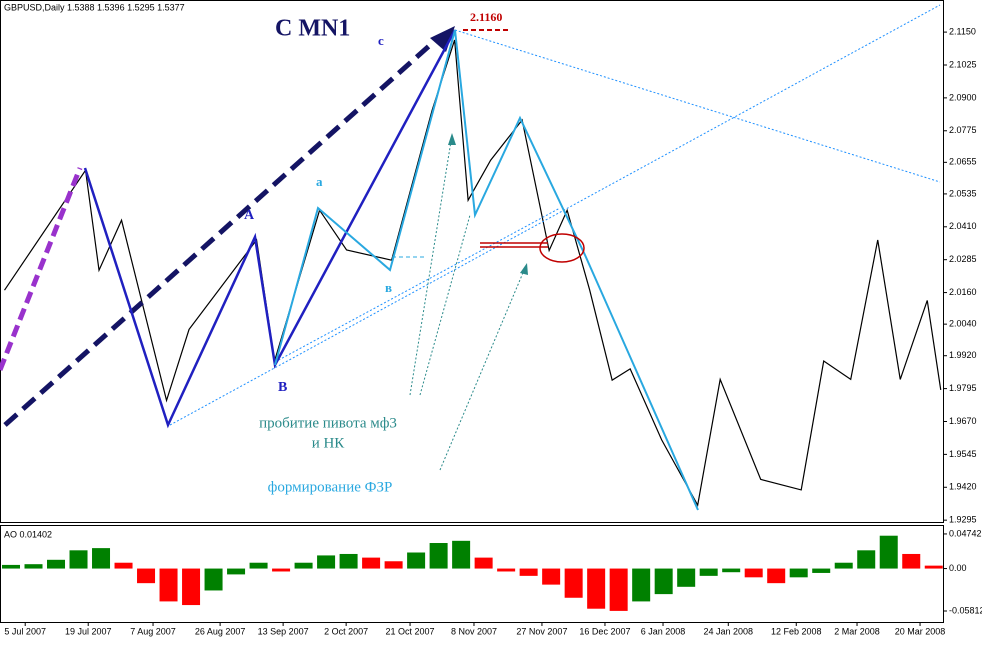 This screenshot has width=982, height=645. What do you see at coordinates (153, 631) in the screenshot?
I see `x-tick-label: 7 Aug 2007` at bounding box center [153, 631].